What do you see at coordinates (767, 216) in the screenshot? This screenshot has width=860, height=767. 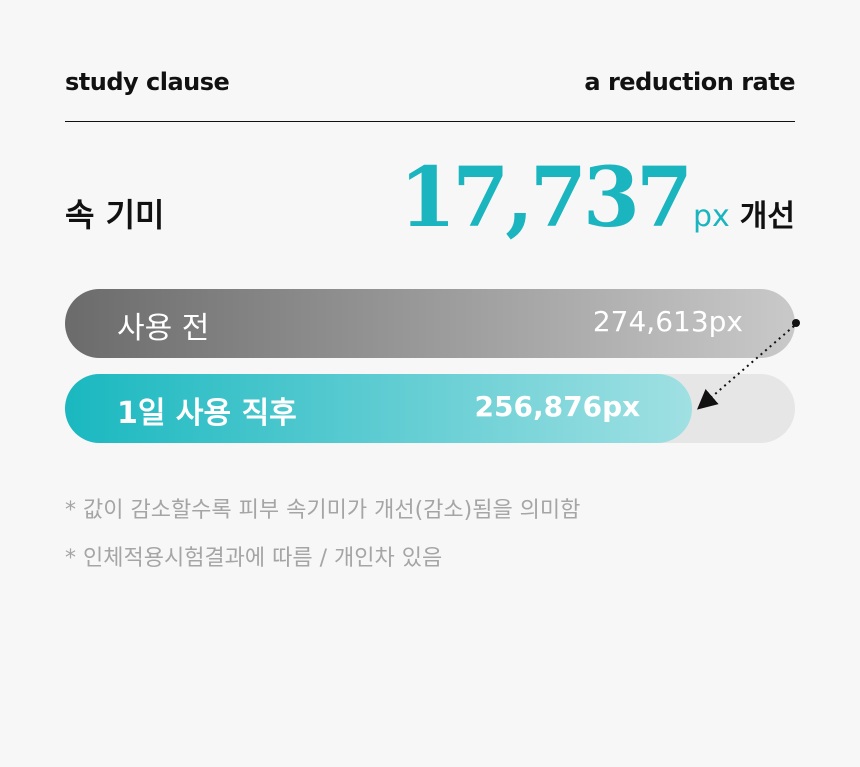 I see `metric-suffix: 개선` at bounding box center [767, 216].